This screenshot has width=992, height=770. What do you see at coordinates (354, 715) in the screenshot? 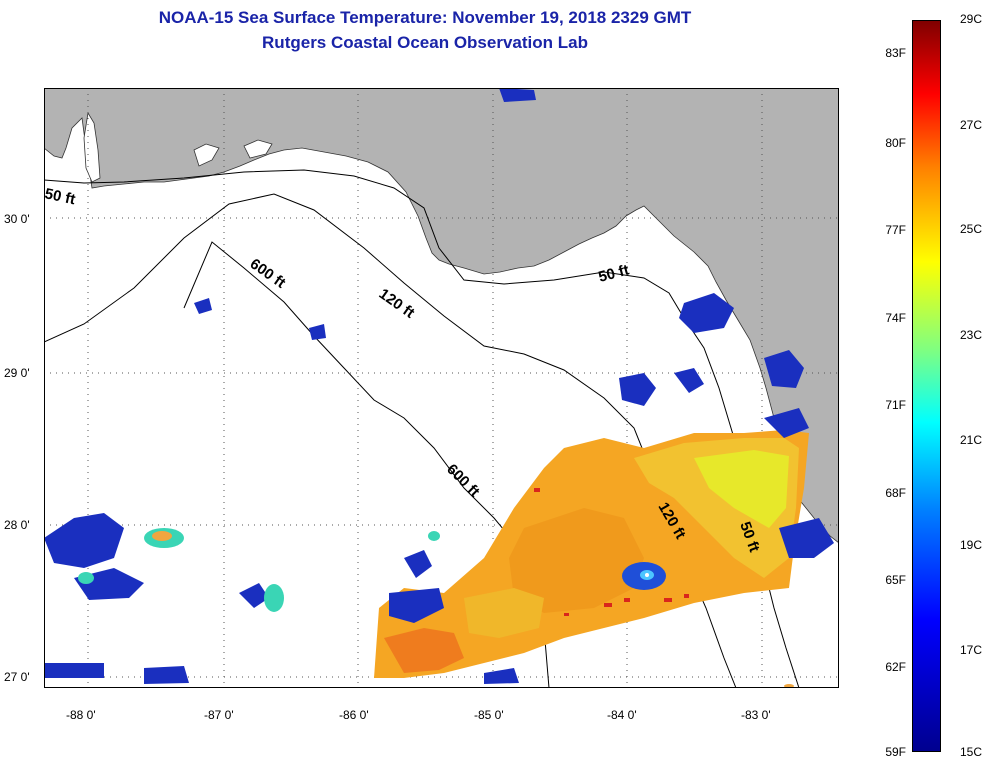
I see `lon-label-86: -86 0'` at bounding box center [354, 715].